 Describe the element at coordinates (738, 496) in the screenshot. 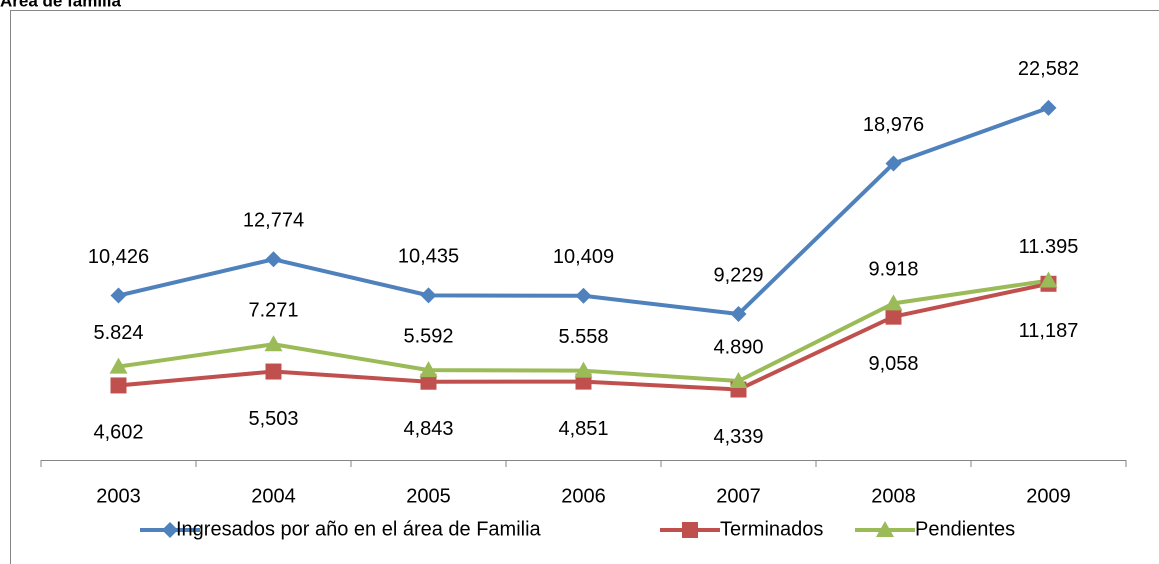

I see `x-tick-label: 2007` at that location.